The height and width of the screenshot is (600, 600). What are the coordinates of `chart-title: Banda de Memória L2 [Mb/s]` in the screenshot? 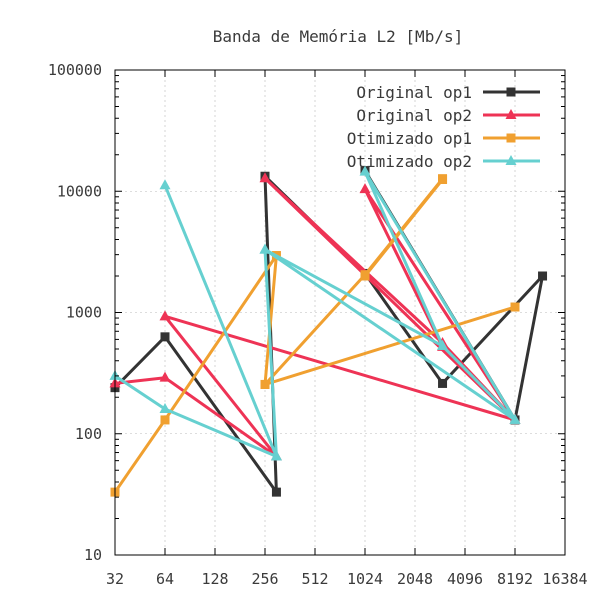 It's located at (338, 36).